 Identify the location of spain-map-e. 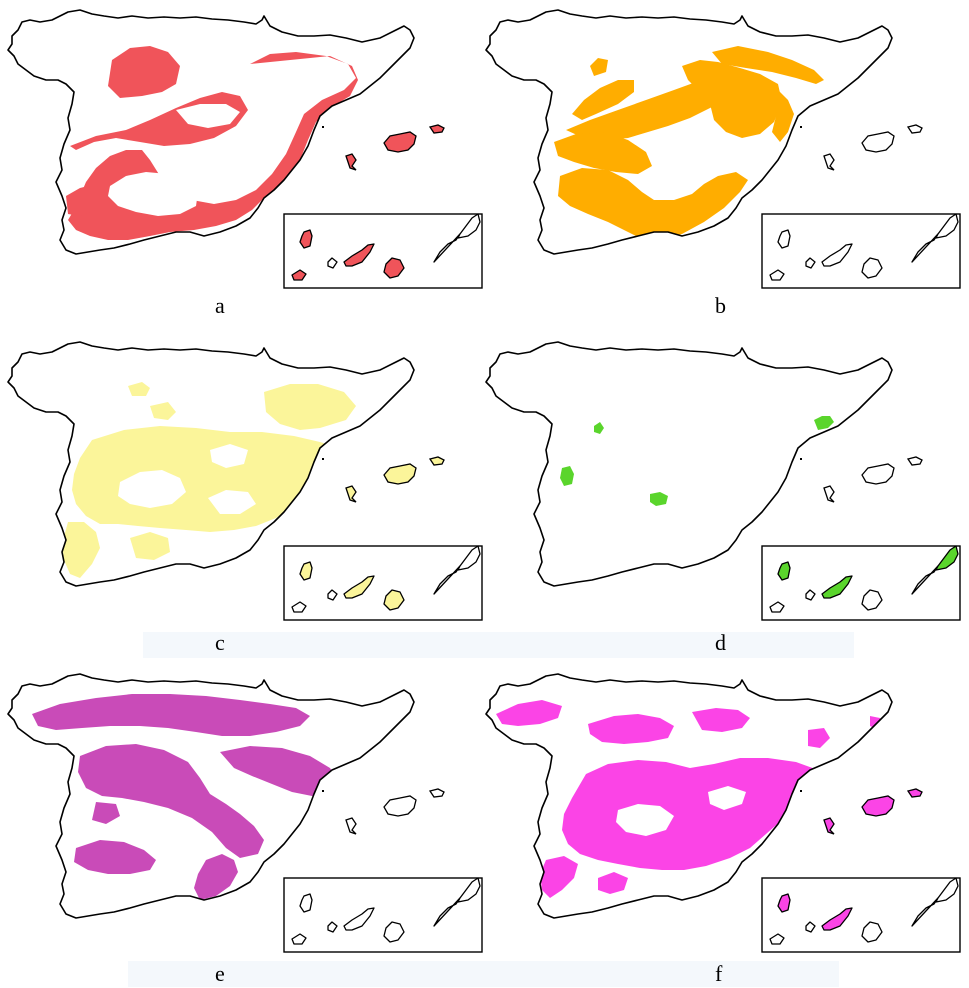
(245, 813).